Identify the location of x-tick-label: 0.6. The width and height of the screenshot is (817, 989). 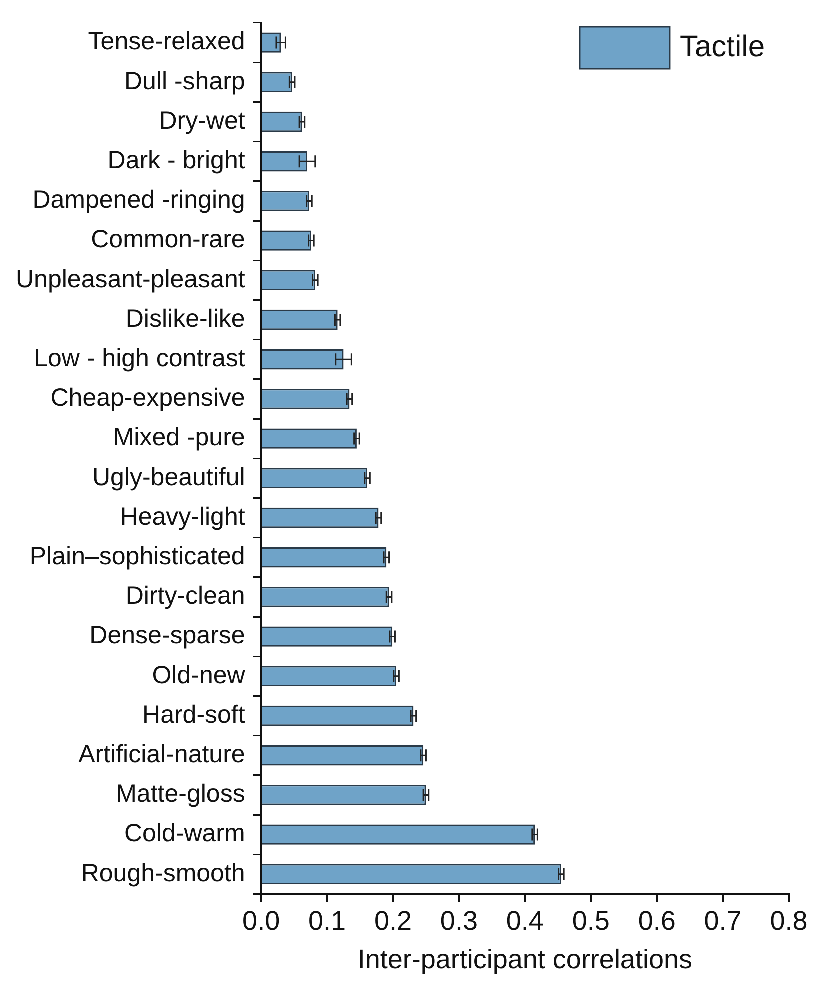
(657, 921).